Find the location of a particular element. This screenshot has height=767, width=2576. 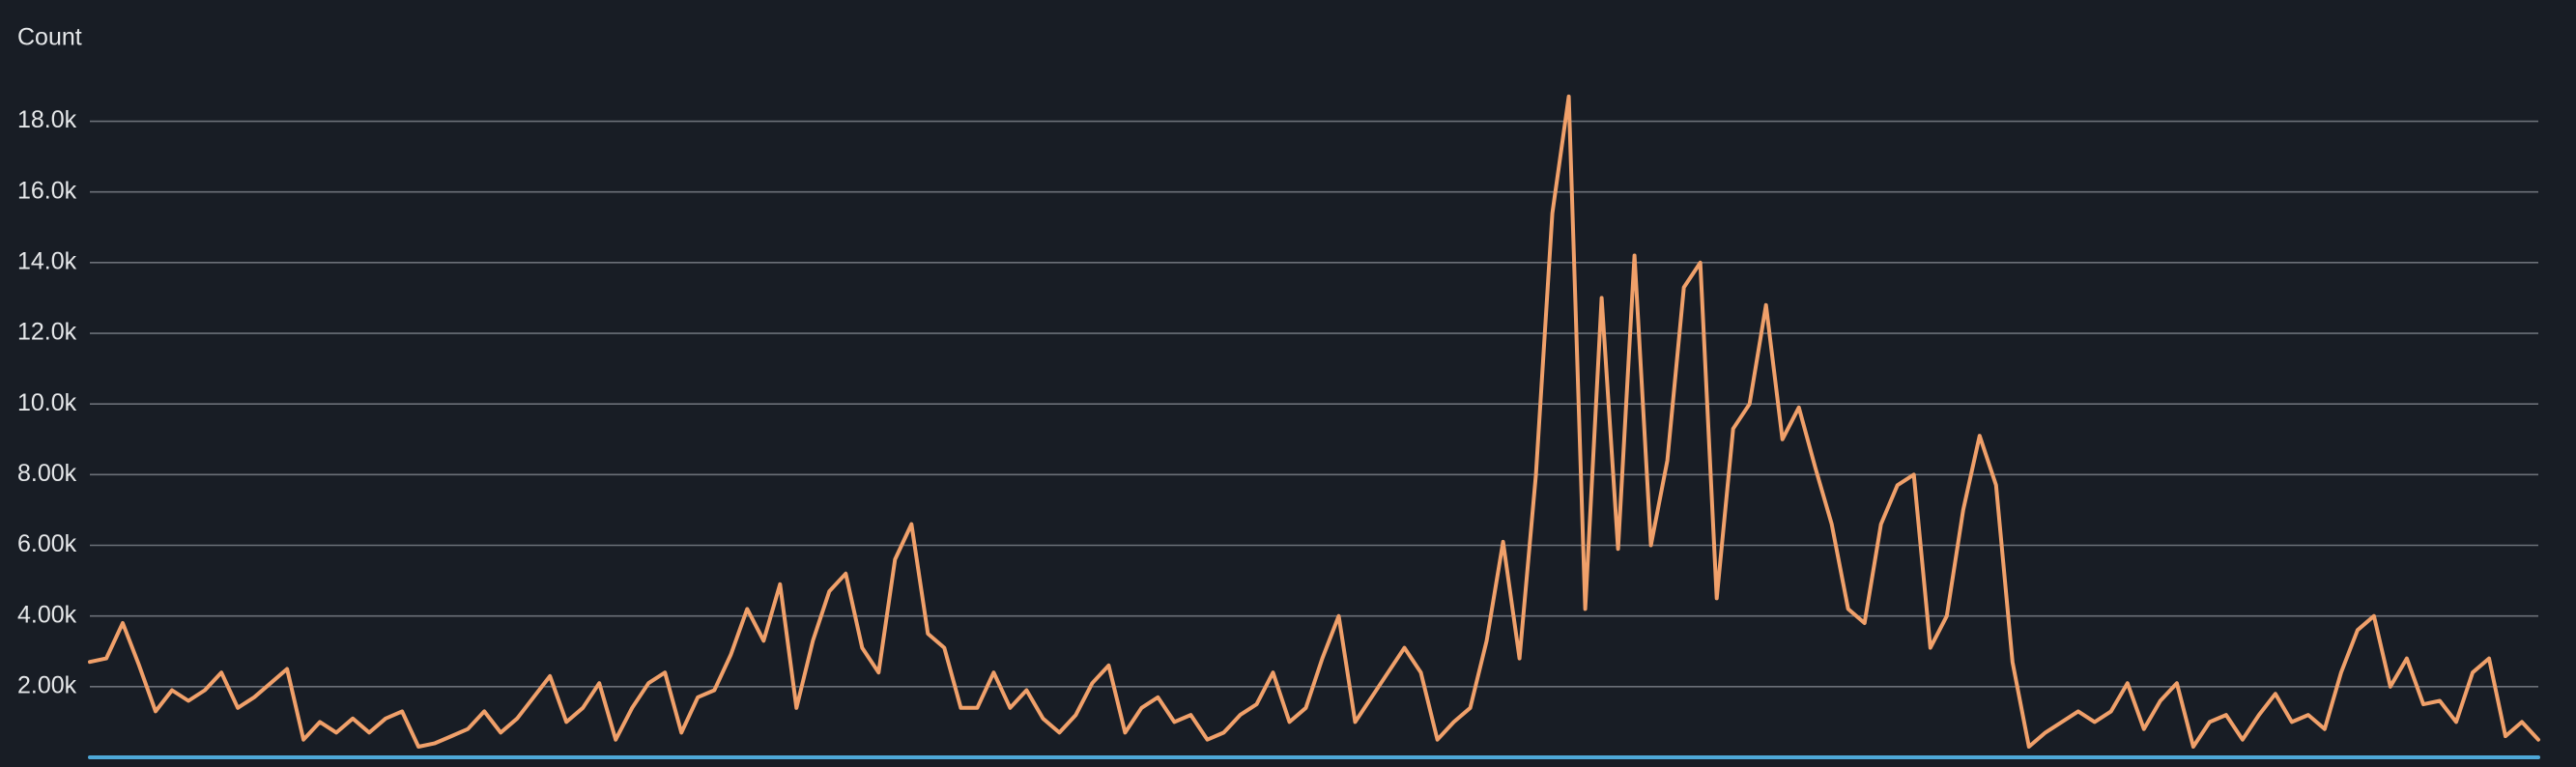

y-tick-label: 6.00k is located at coordinates (47, 543).